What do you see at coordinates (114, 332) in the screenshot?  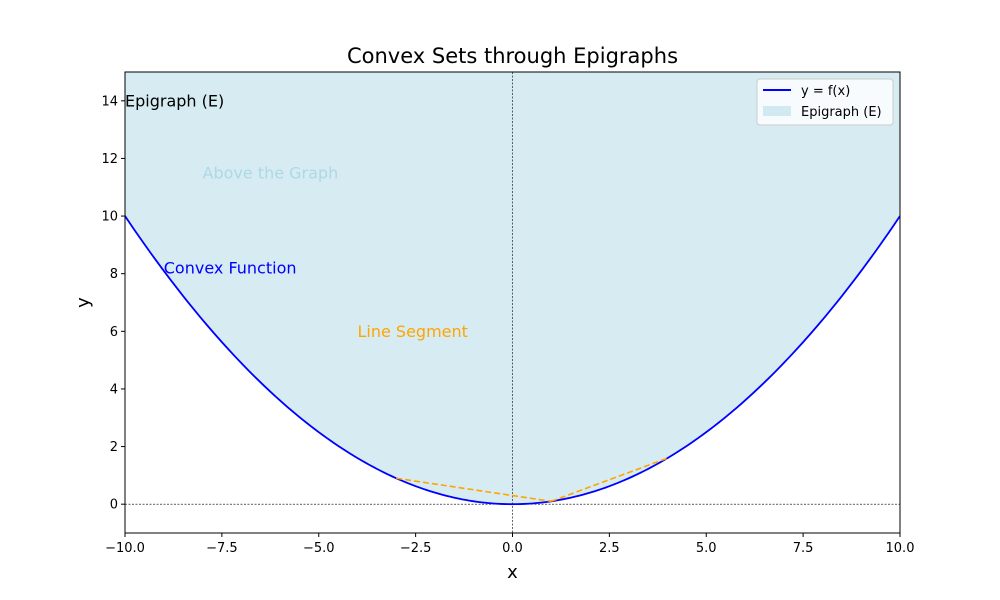 I see `y-tick-label: 6` at bounding box center [114, 332].